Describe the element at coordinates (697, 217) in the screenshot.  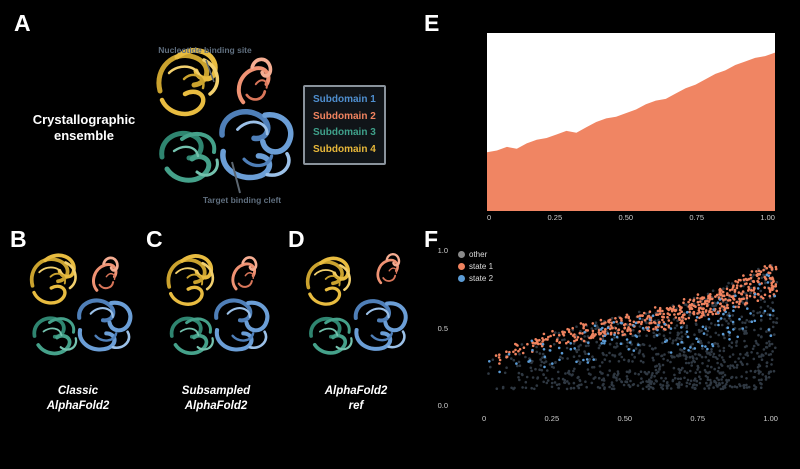
I see `tick-label: 0.75` at that location.